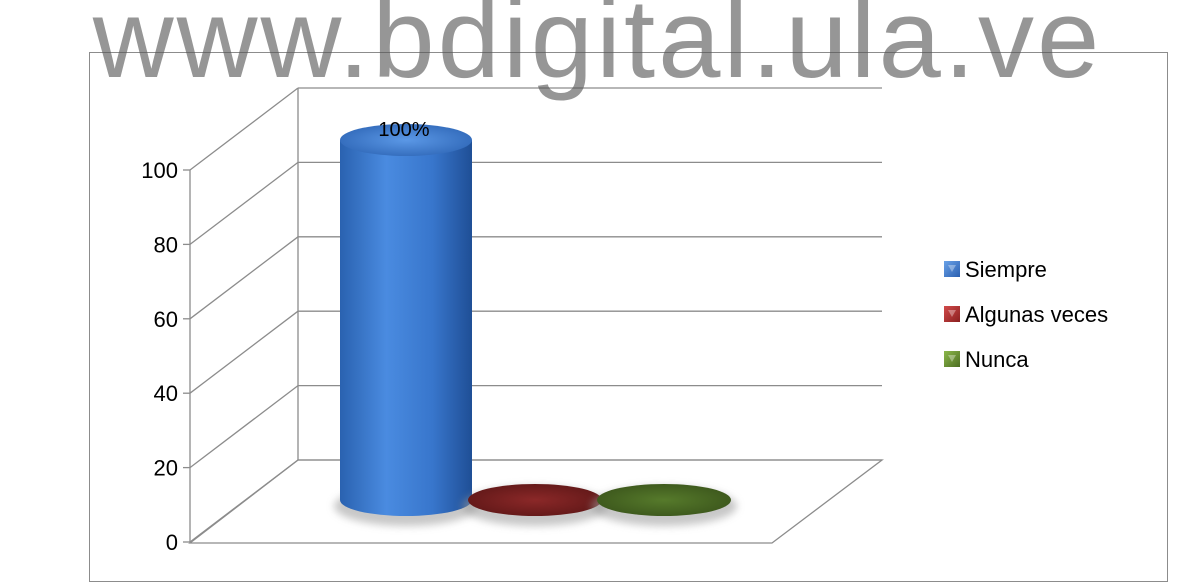 The image size is (1195, 582). Describe the element at coordinates (166, 319) in the screenshot. I see `y-tick-label: 60` at that location.